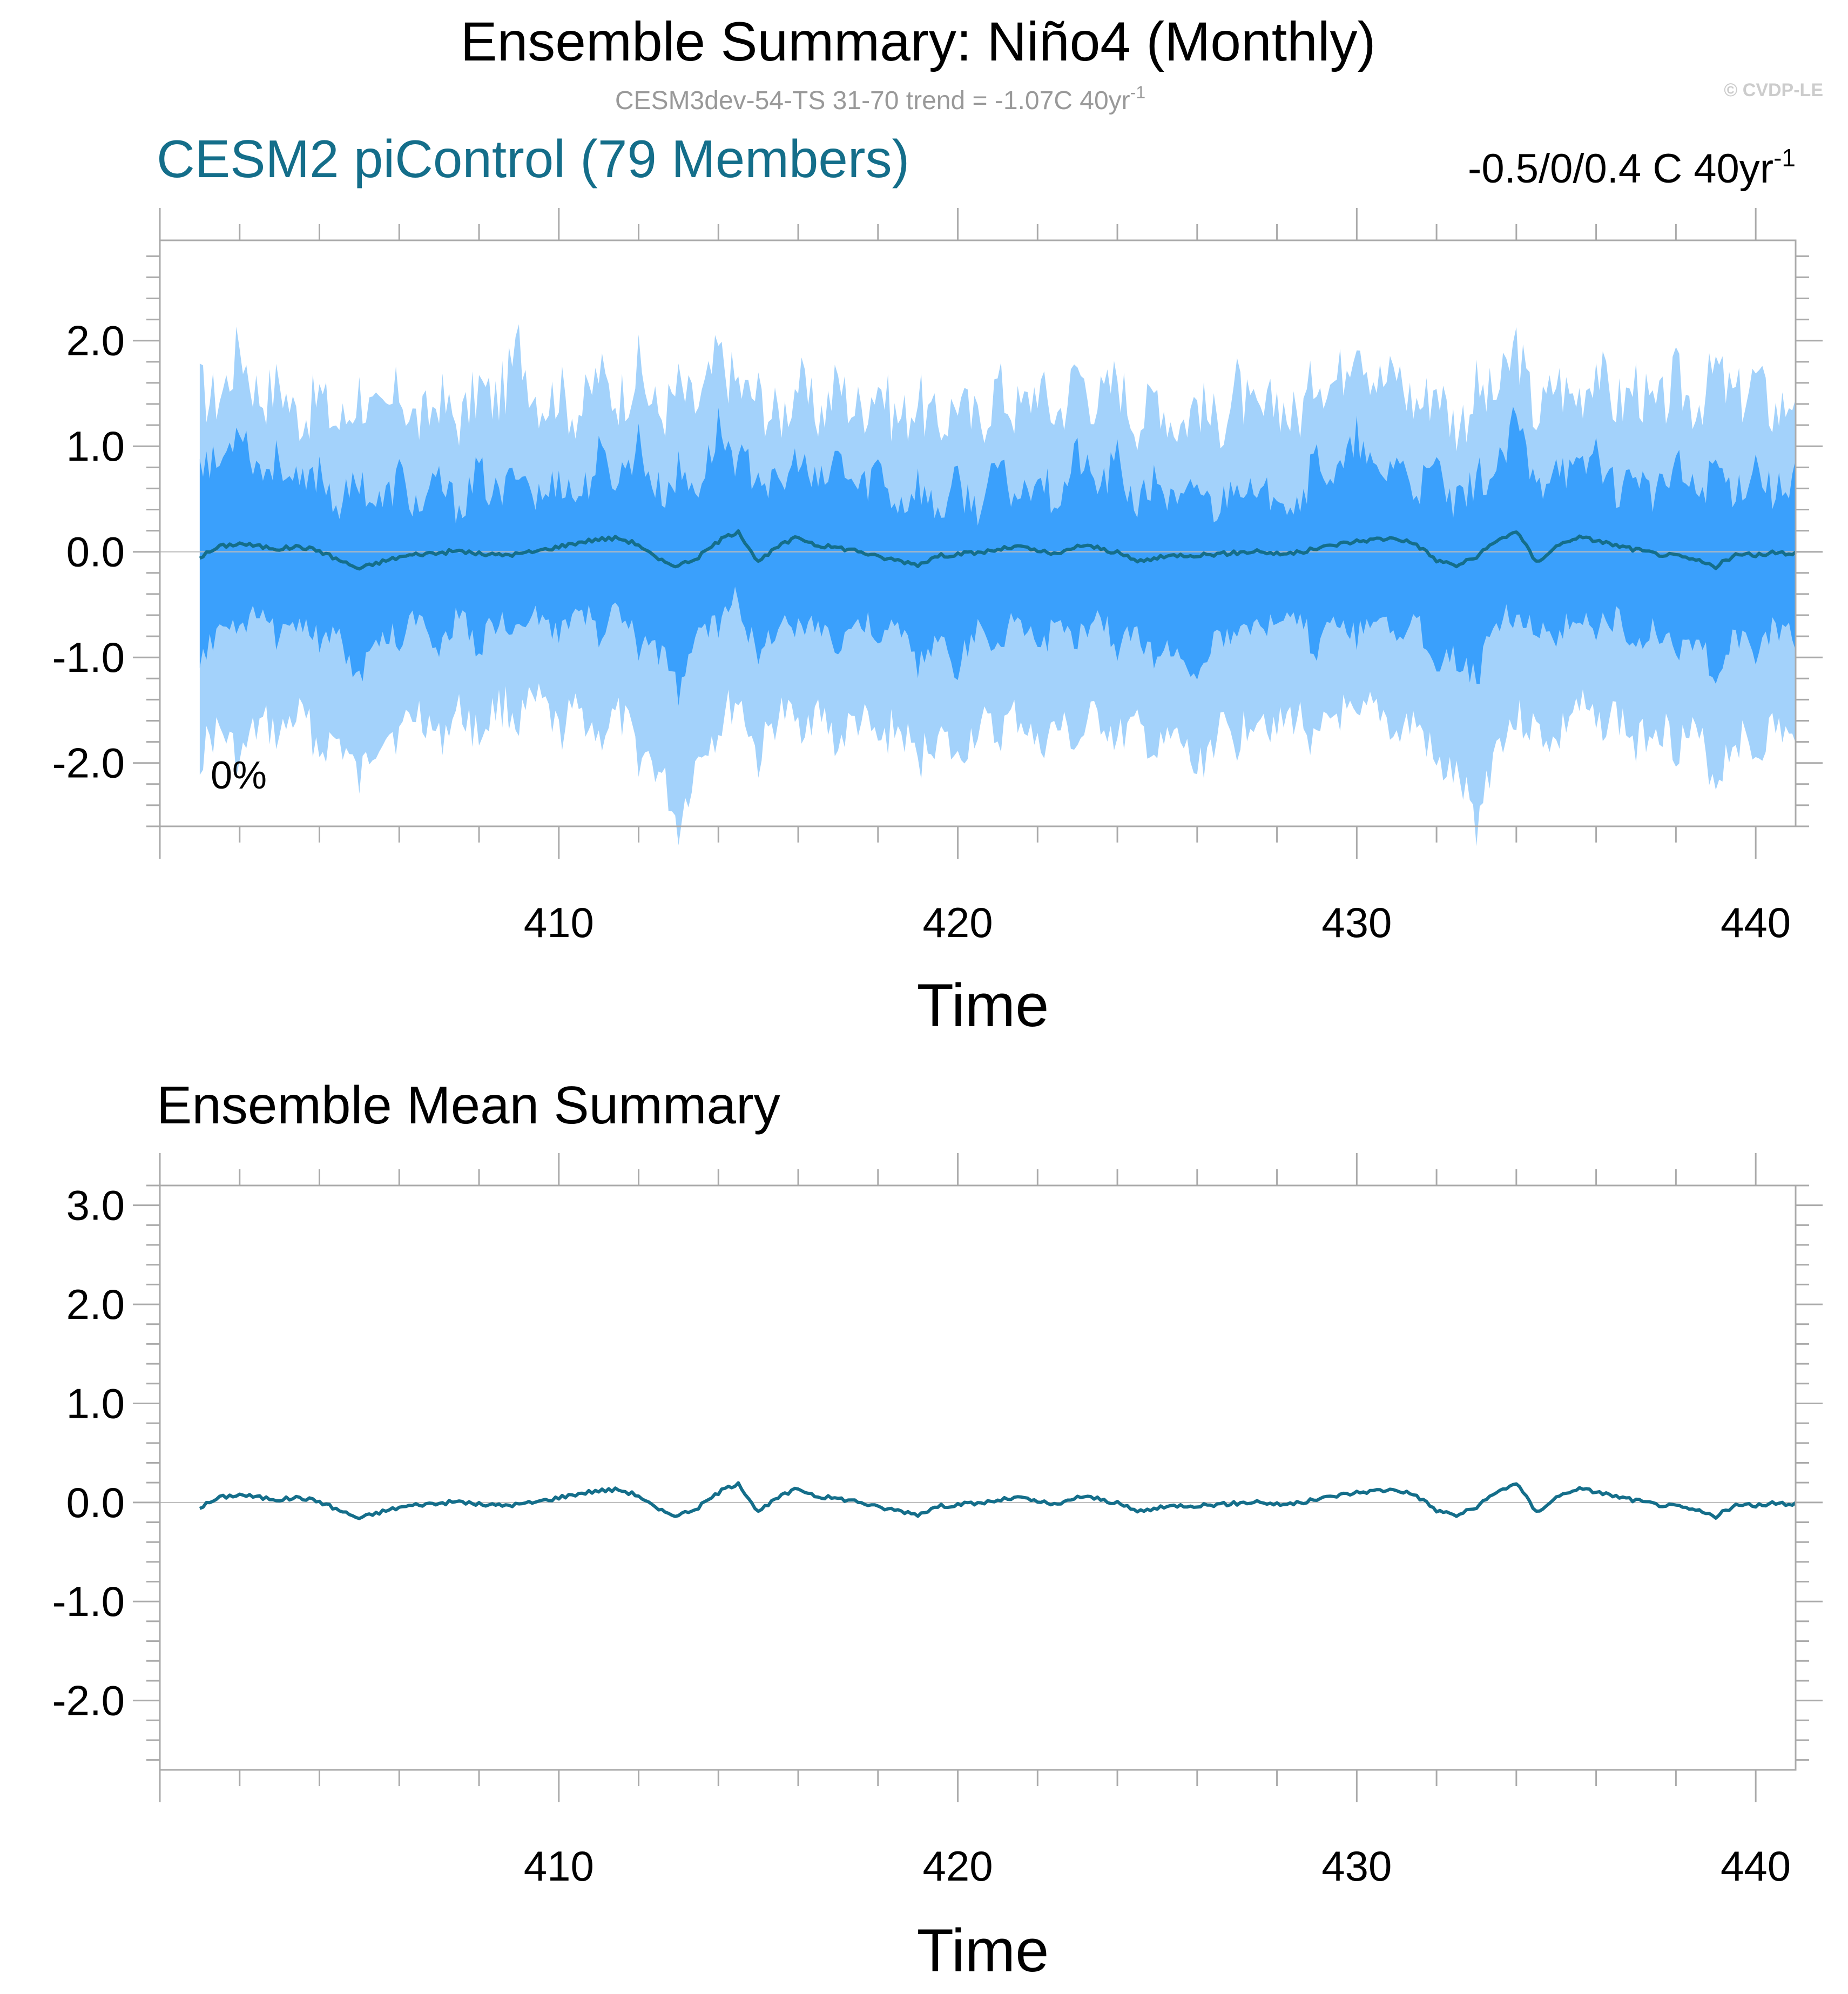 This screenshot has height=1994, width=1848. Describe the element at coordinates (998, 1501) in the screenshot. I see `panel2-ensemble-mean-line` at that location.